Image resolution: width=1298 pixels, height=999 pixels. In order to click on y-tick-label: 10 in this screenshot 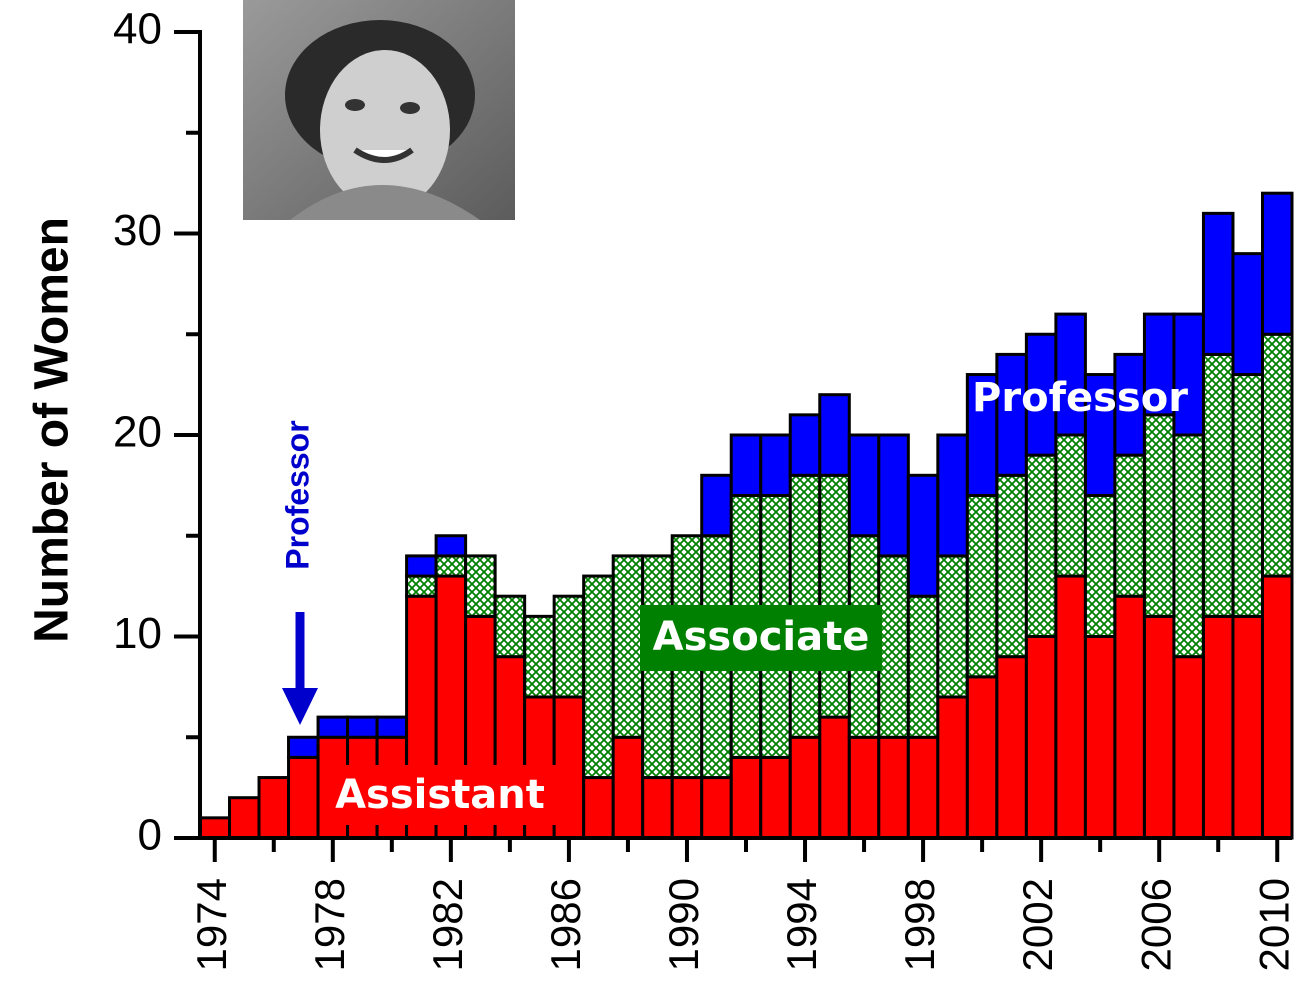, I will do `click(137, 633)`.